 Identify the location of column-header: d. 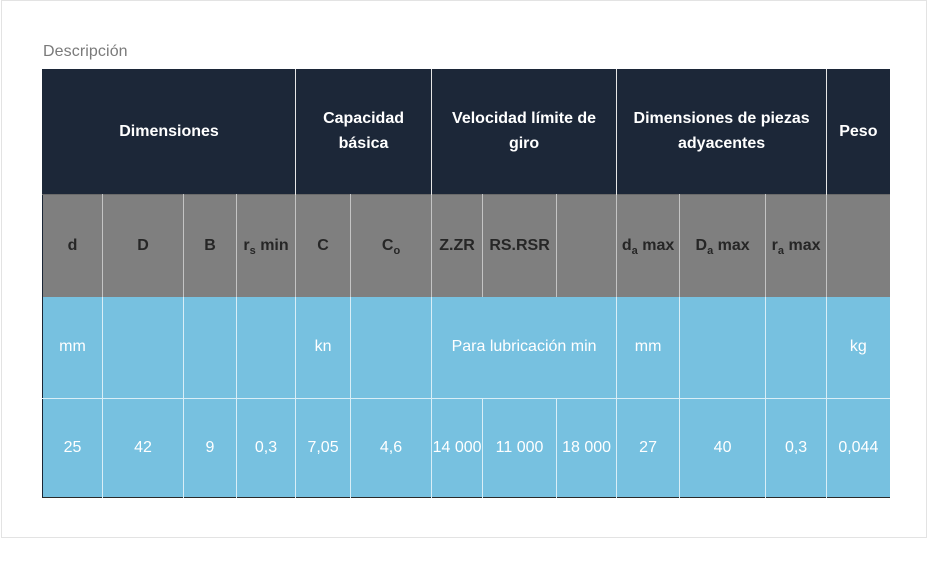
(72, 245).